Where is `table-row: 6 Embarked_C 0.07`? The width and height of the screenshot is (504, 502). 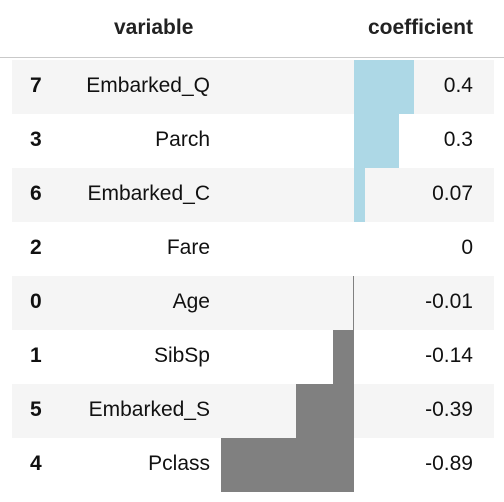 table-row: 6 Embarked_C 0.07 is located at coordinates (253, 195).